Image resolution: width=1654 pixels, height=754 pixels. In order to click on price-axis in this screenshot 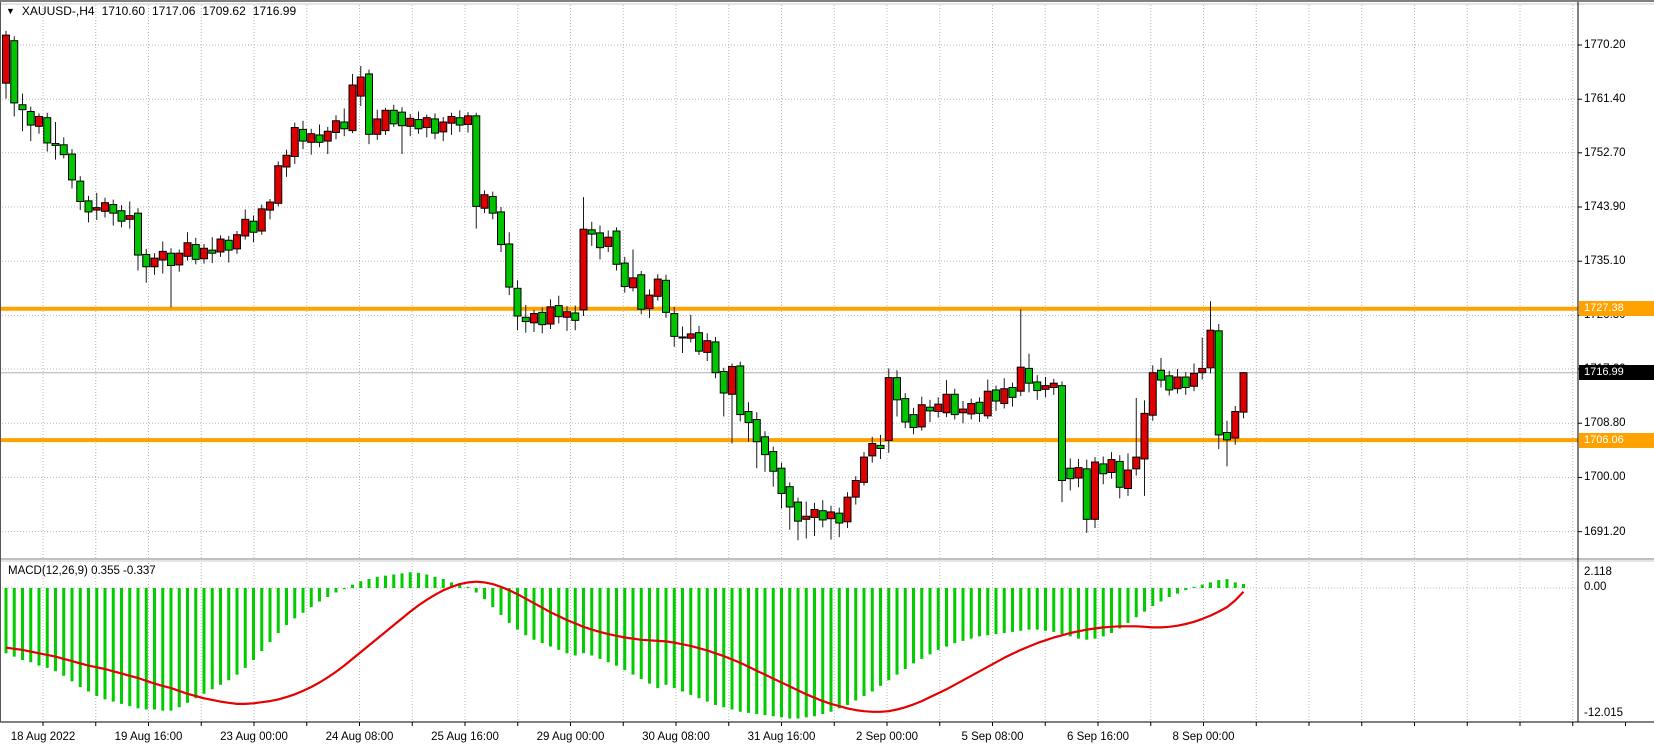, I will do `click(1616, 364)`.